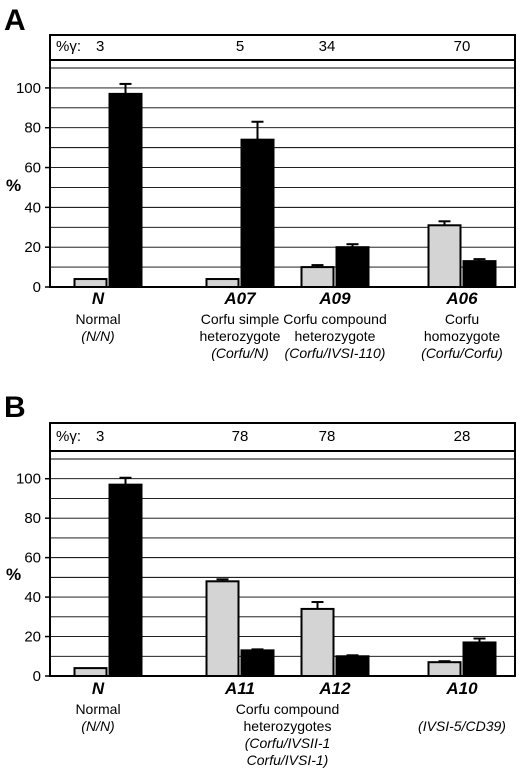  What do you see at coordinates (335, 319) in the screenshot?
I see `group-label: Corfu compound` at bounding box center [335, 319].